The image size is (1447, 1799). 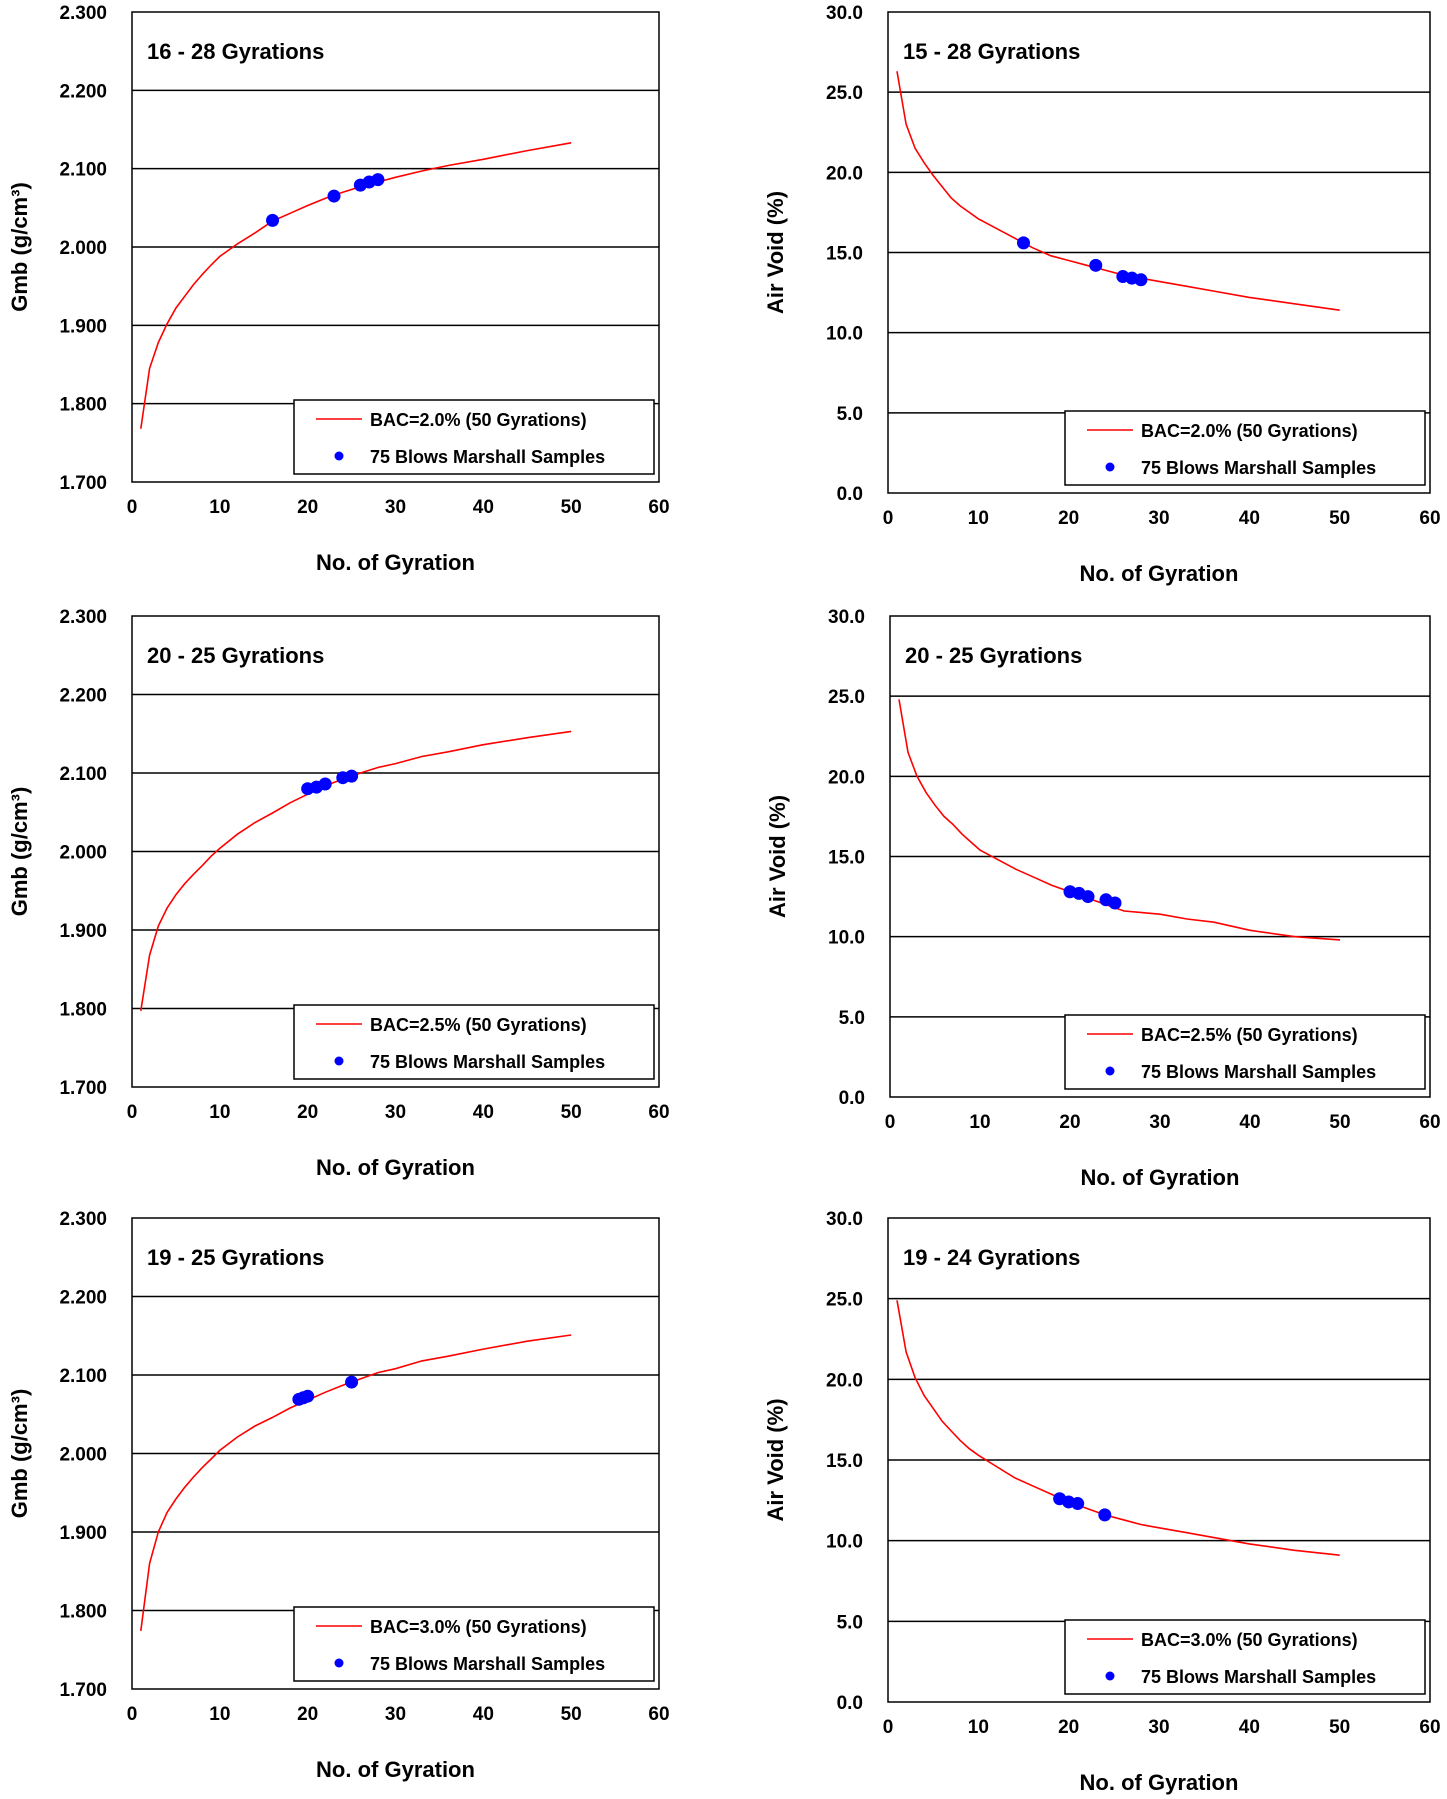 I want to click on legend-entry: BAC=2.0% (50 Gyrations), so click(x=1249, y=431).